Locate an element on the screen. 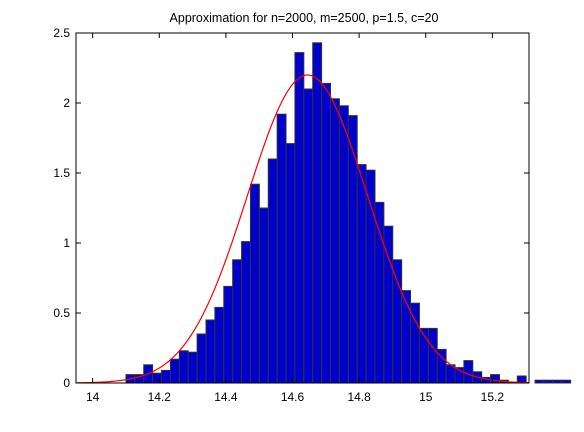 The width and height of the screenshot is (584, 432). x-tick-label: 14 is located at coordinates (93, 397).